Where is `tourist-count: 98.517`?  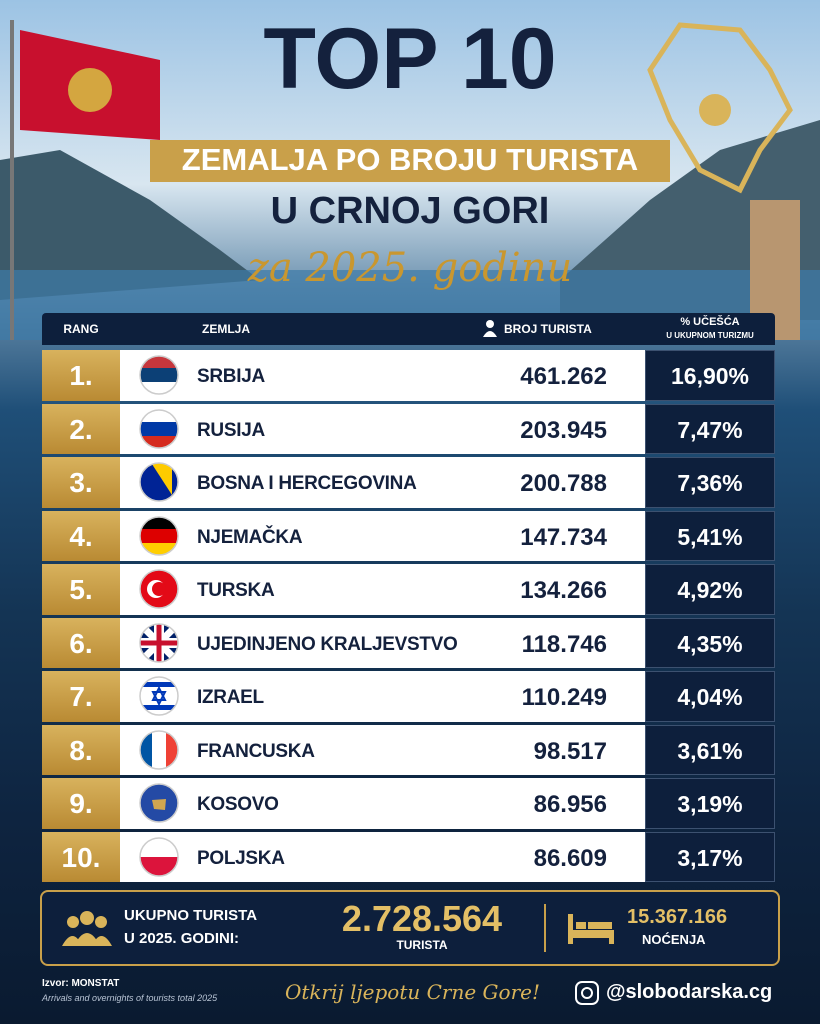
tourist-count: 98.517 is located at coordinates (570, 751).